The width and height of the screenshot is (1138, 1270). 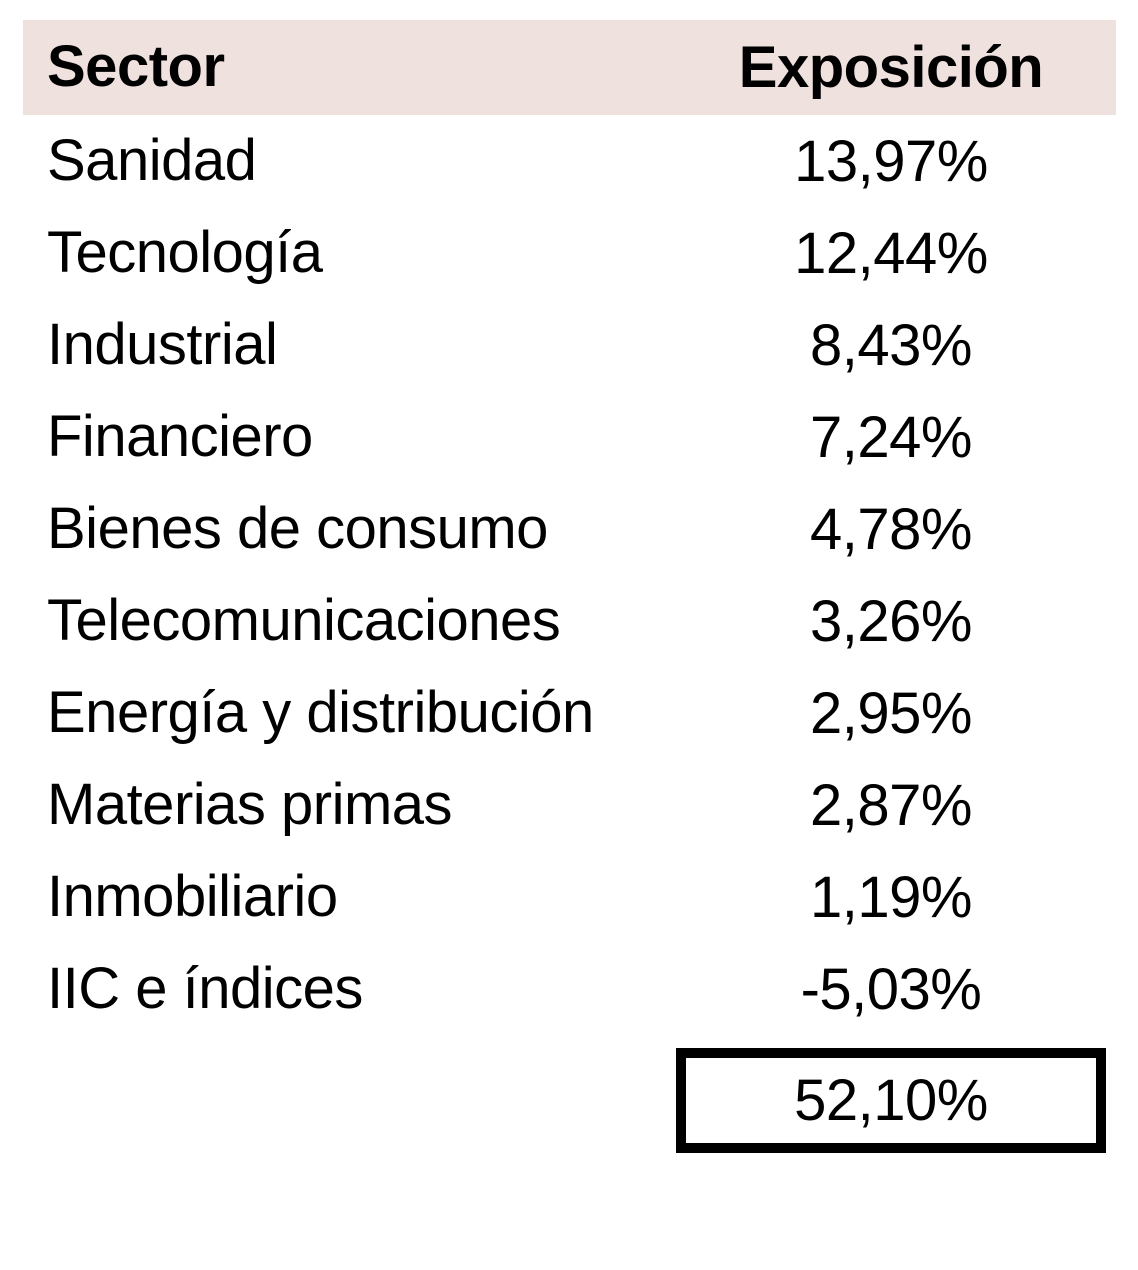 I want to click on table-row: IIC e índices -5,03%, so click(x=569, y=989).